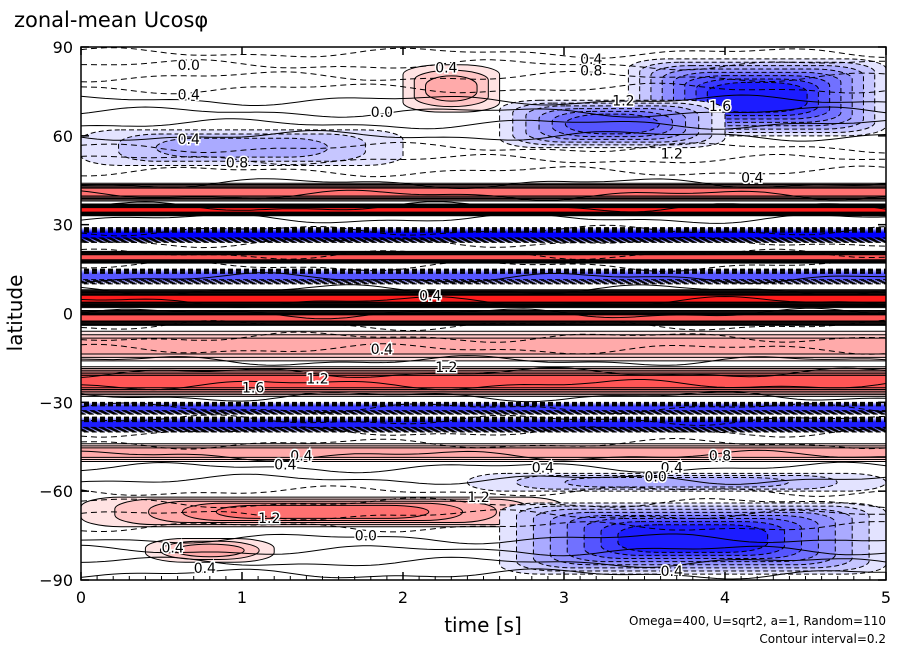 The width and height of the screenshot is (904, 654). Describe the element at coordinates (822, 639) in the screenshot. I see `contour-interval-note: Contour interval=0.2` at that location.